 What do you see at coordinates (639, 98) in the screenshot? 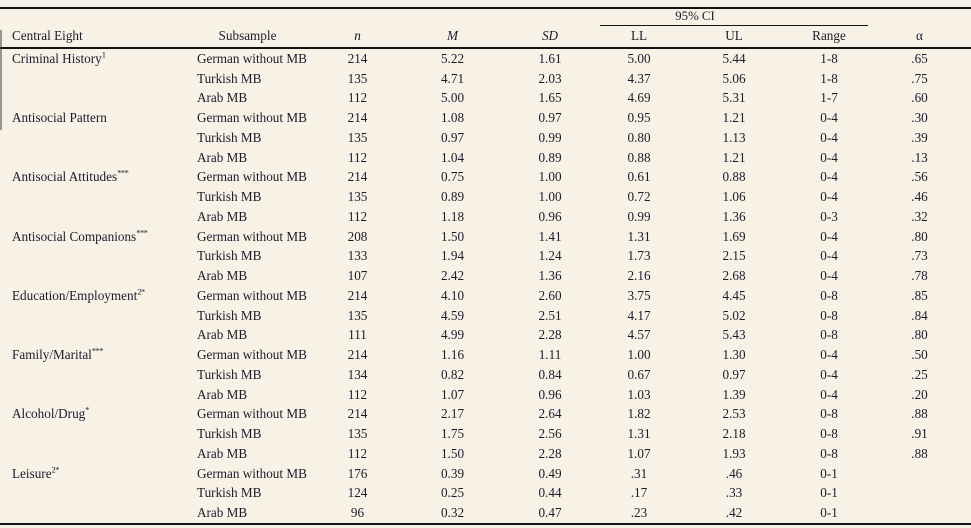
I see `cell-ll: 4.69` at bounding box center [639, 98].